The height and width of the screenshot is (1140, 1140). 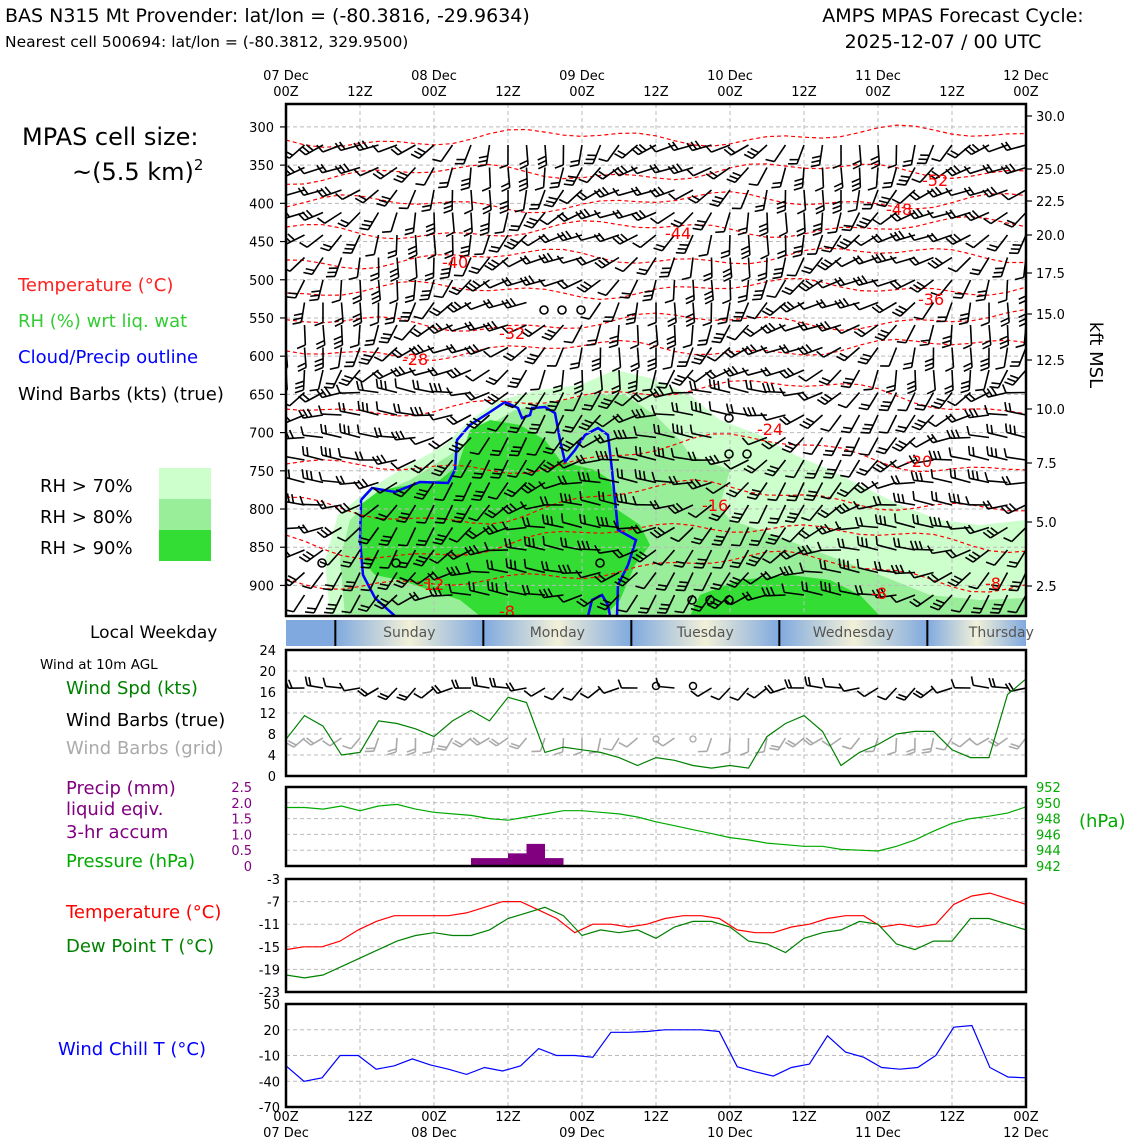 I want to click on pressure-tick-label: 946, so click(x=1048, y=835).